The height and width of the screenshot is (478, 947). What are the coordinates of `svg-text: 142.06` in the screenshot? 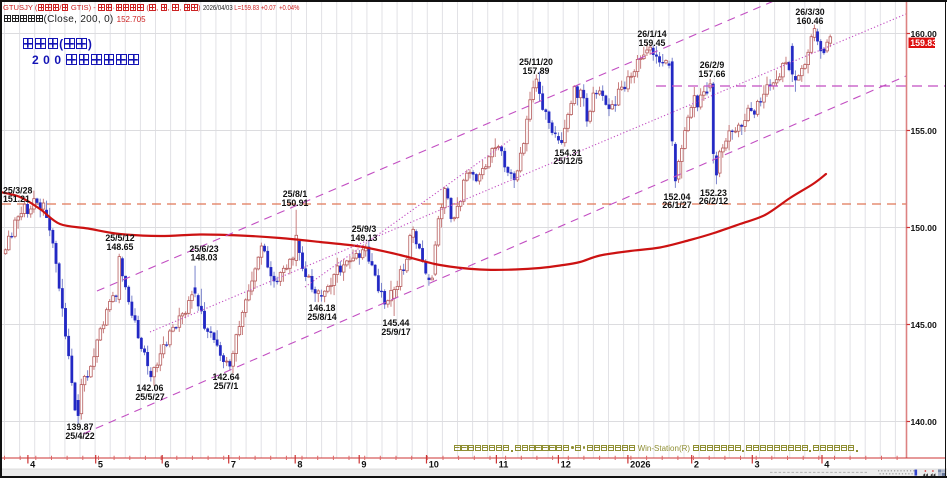 It's located at (150, 388).